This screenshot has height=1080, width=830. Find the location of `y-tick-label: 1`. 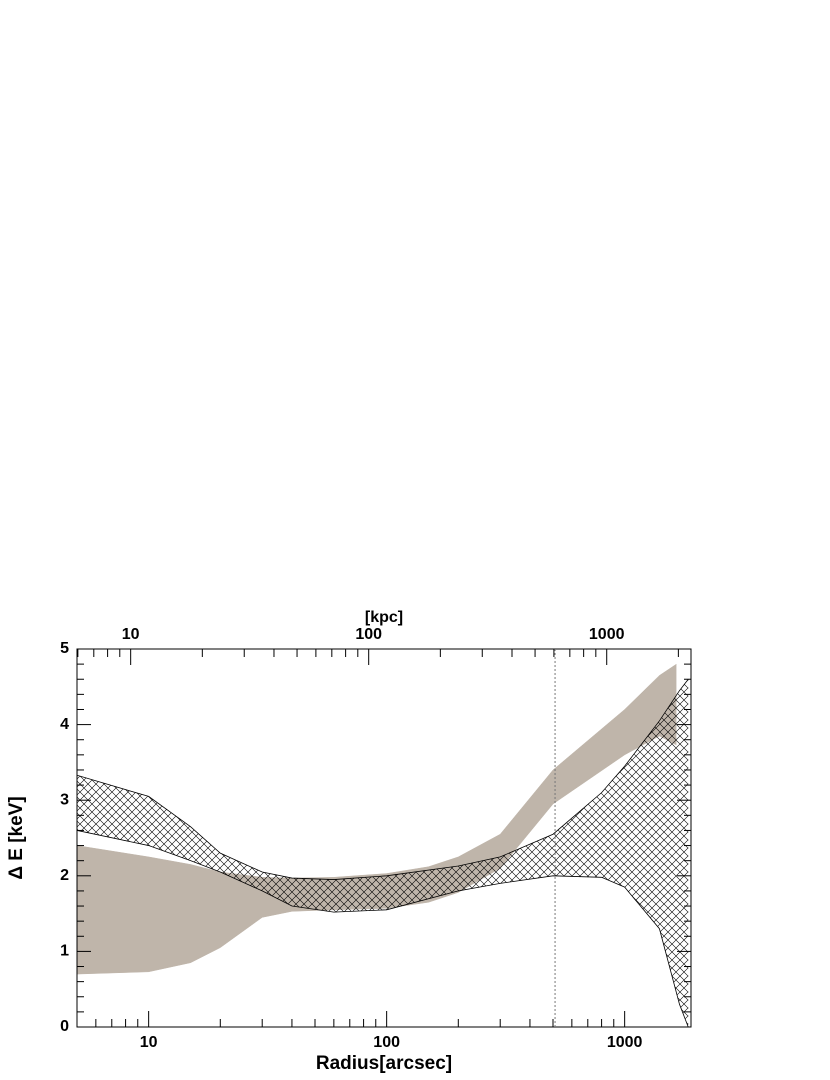

y-tick-label: 1 is located at coordinates (64, 951).